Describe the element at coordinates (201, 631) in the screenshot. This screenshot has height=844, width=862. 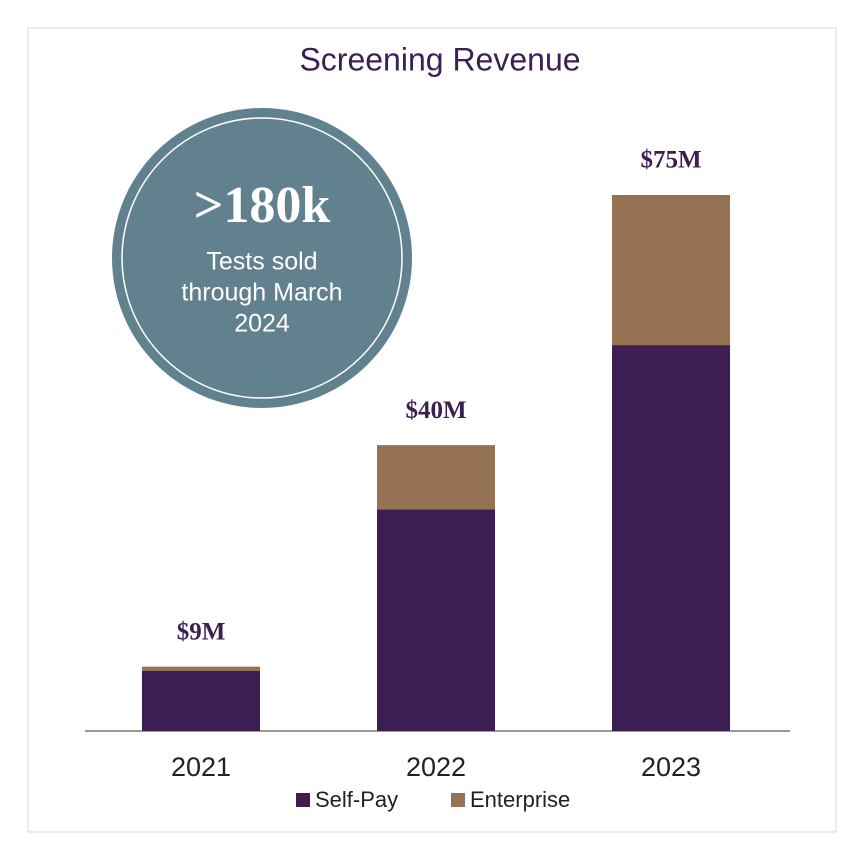
I see `total-label: $9M` at that location.